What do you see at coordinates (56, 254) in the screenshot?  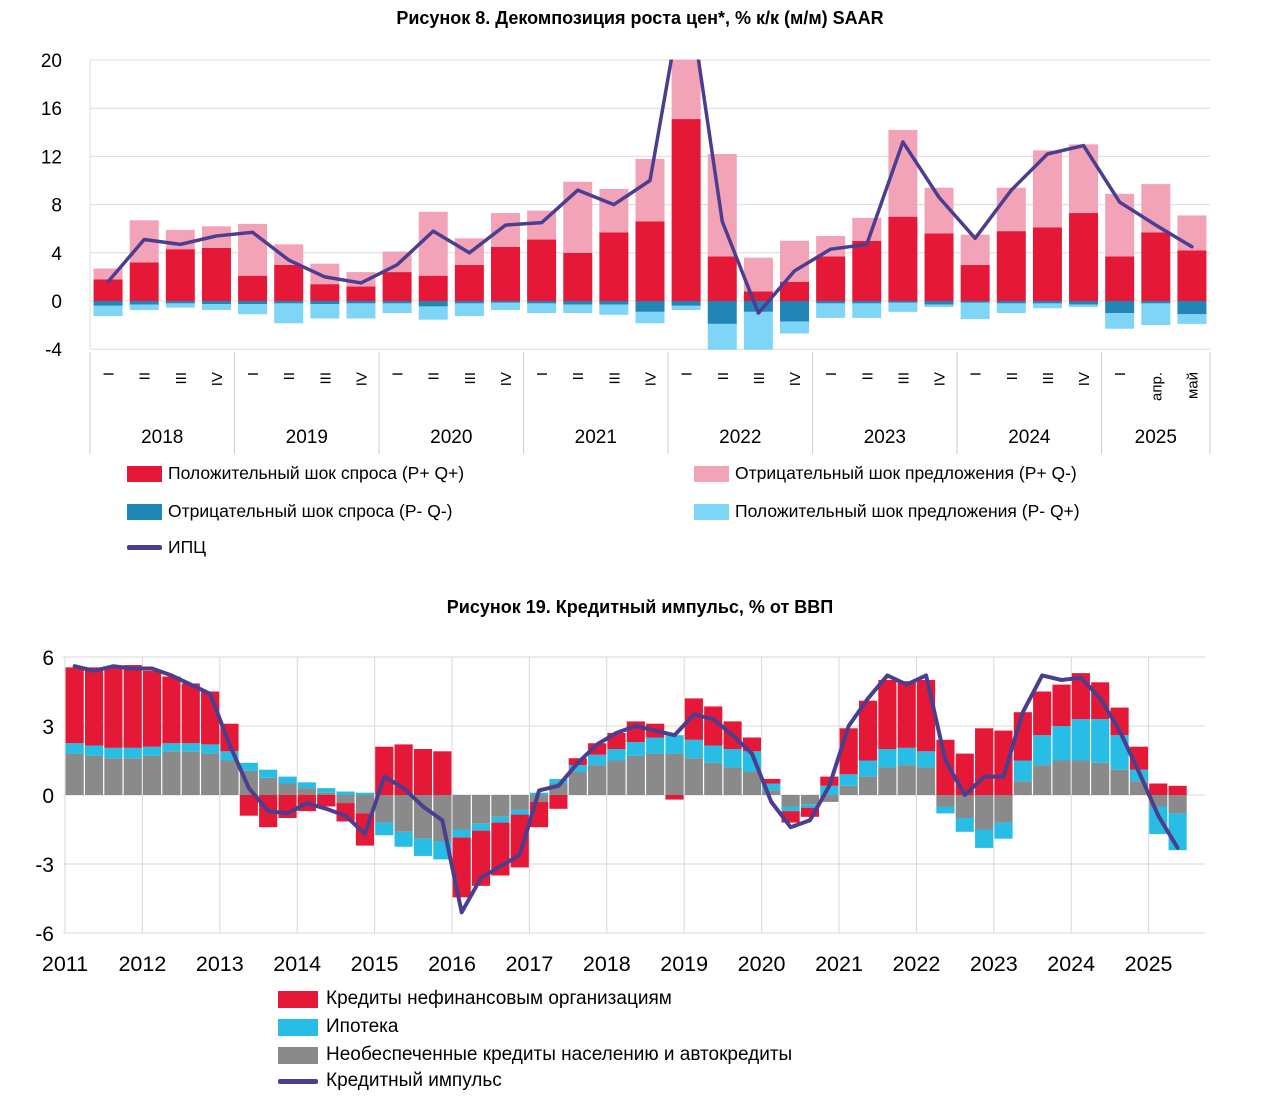 I see `y-axis-tick: 4` at bounding box center [56, 254].